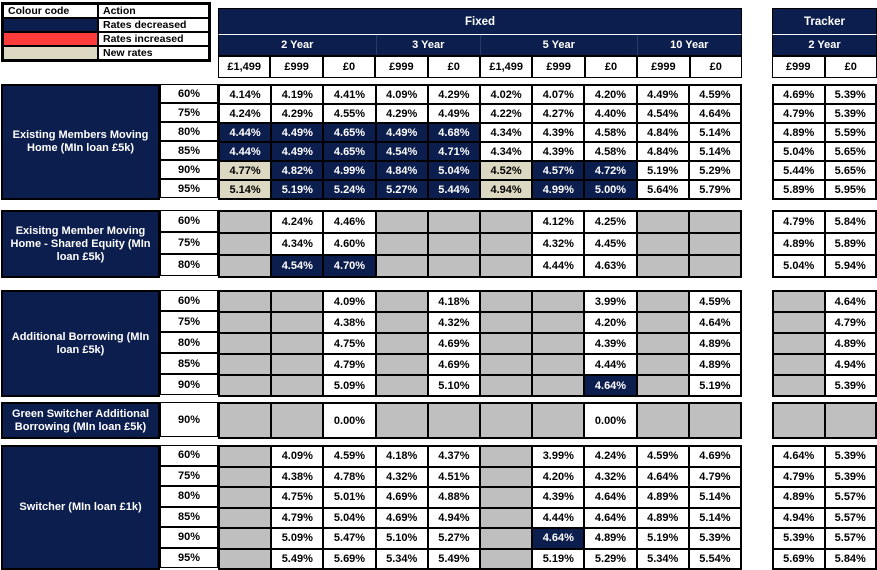 The image size is (877, 570). I want to click on ltv-cell: 90%, so click(189, 537).